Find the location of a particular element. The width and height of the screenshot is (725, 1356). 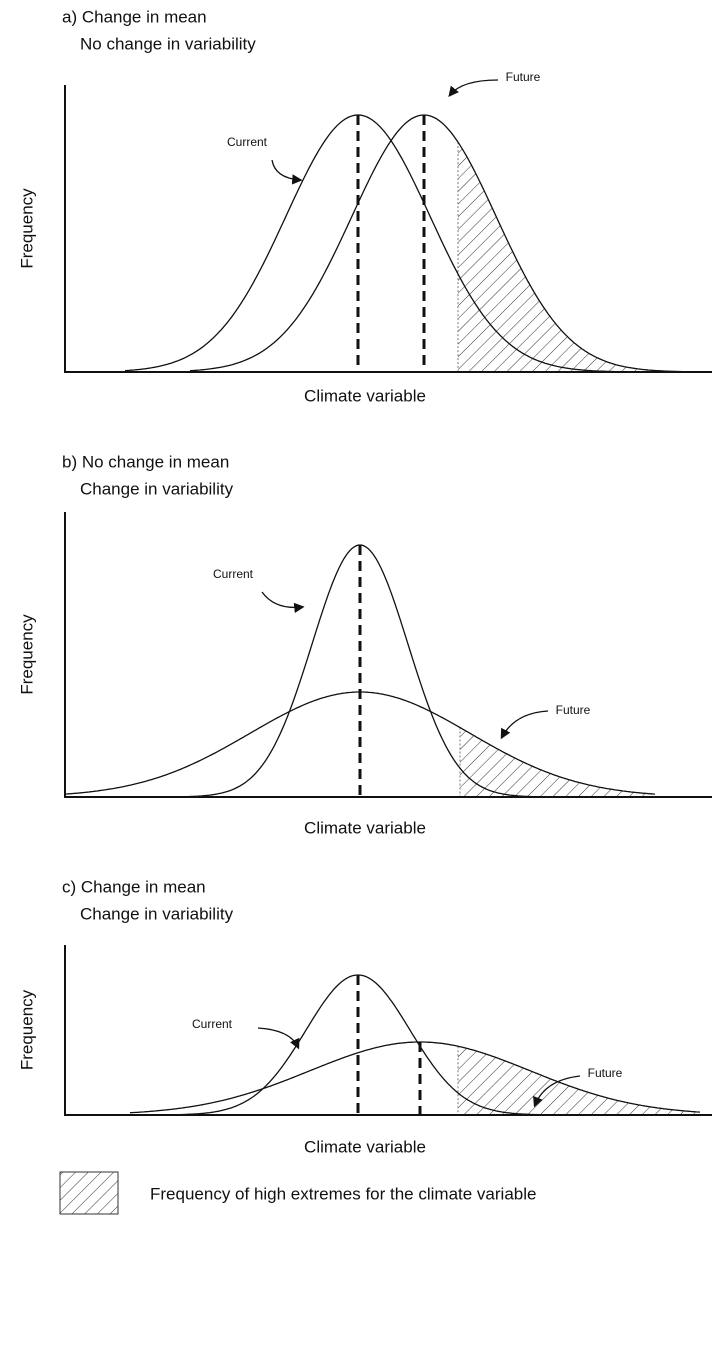

legend-swatch is located at coordinates (89, 1193).